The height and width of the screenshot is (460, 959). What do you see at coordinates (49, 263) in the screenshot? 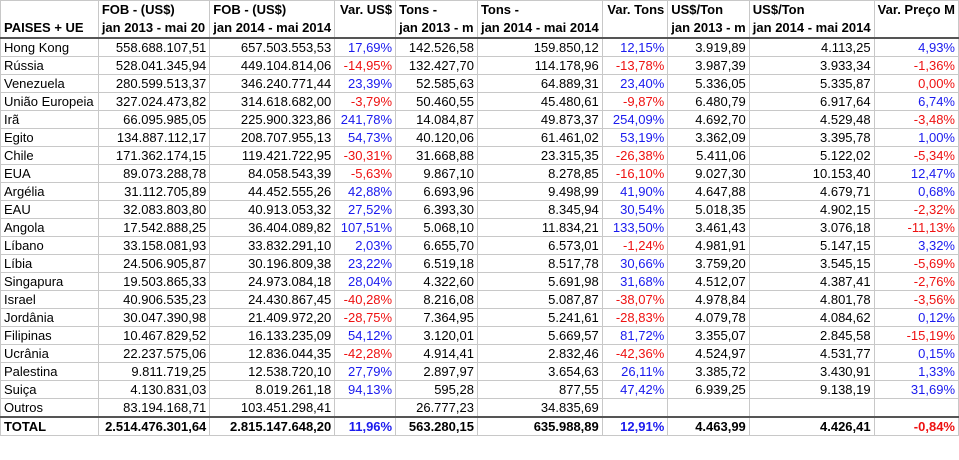
I see `country-cell: Líbia` at bounding box center [49, 263].